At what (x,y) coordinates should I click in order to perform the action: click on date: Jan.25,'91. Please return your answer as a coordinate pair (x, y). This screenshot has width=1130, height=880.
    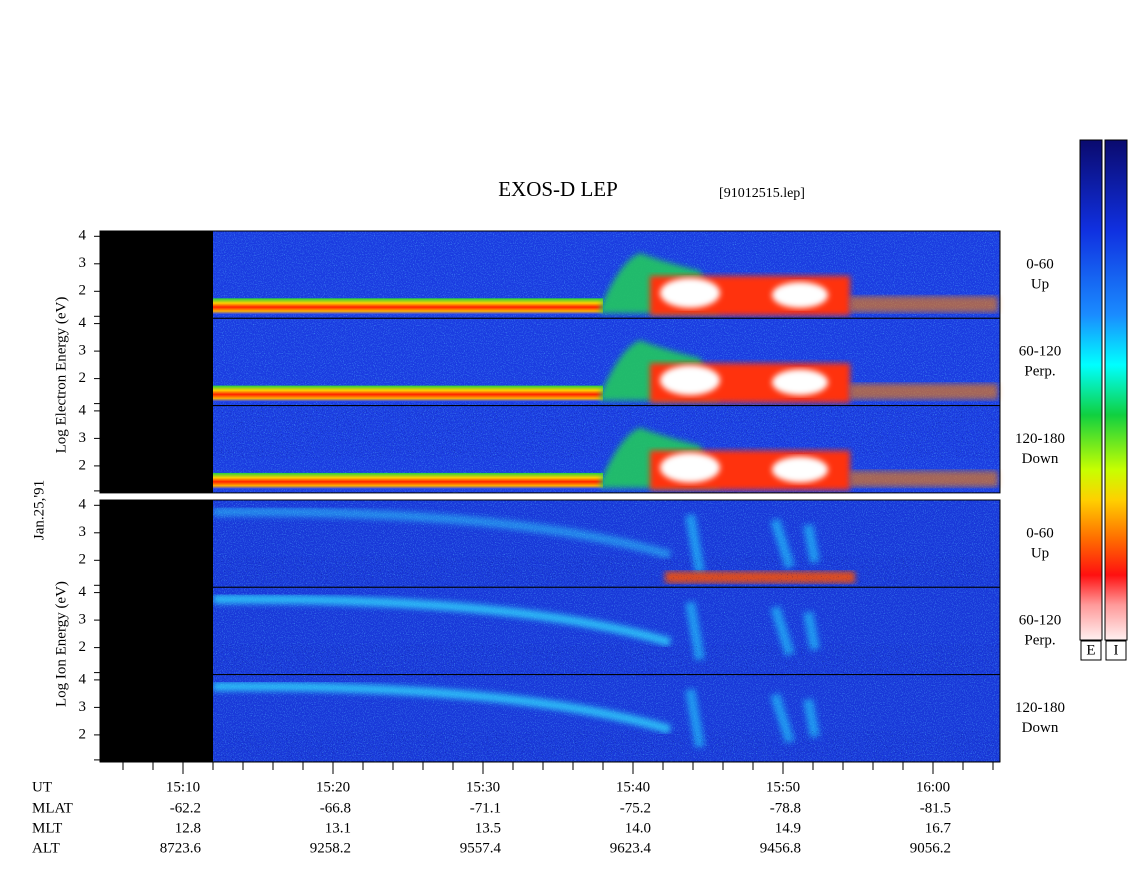
    Looking at the image, I should click on (39, 510).